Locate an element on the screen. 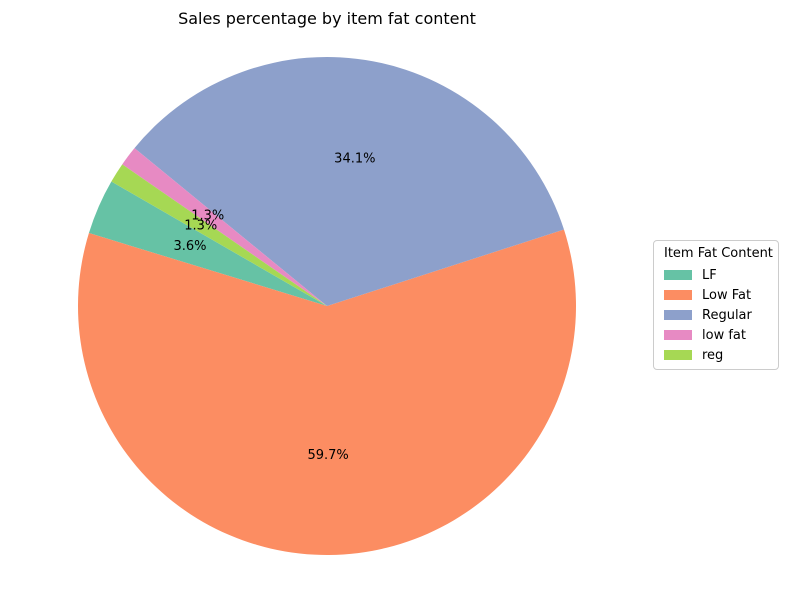 This screenshot has width=790, height=590. legend-entry-low-fat: low fat is located at coordinates (717, 335).